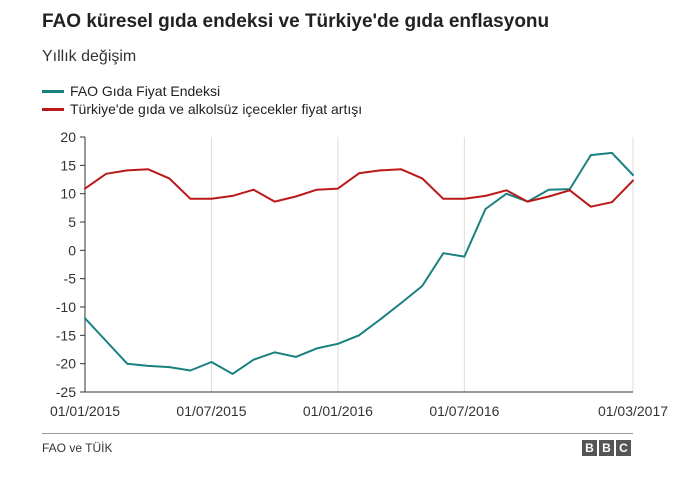  What do you see at coordinates (68, 194) in the screenshot?
I see `y-tick-label: 10` at bounding box center [68, 194].